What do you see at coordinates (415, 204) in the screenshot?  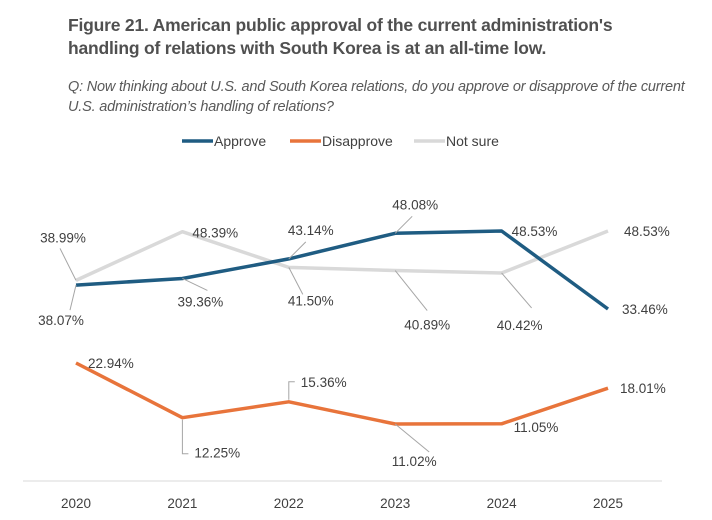 I see `data-label-approve: 48.08%` at bounding box center [415, 204].